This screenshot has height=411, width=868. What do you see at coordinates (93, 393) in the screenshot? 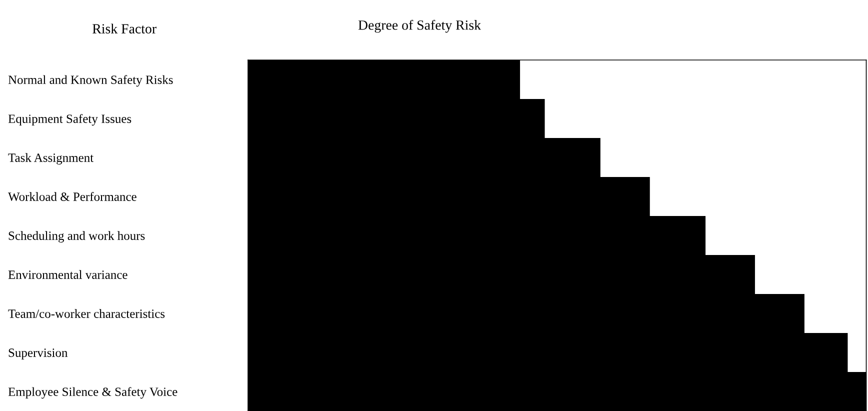
I see `y-tick-label: Employee Silence & Safety Voice` at bounding box center [93, 393].